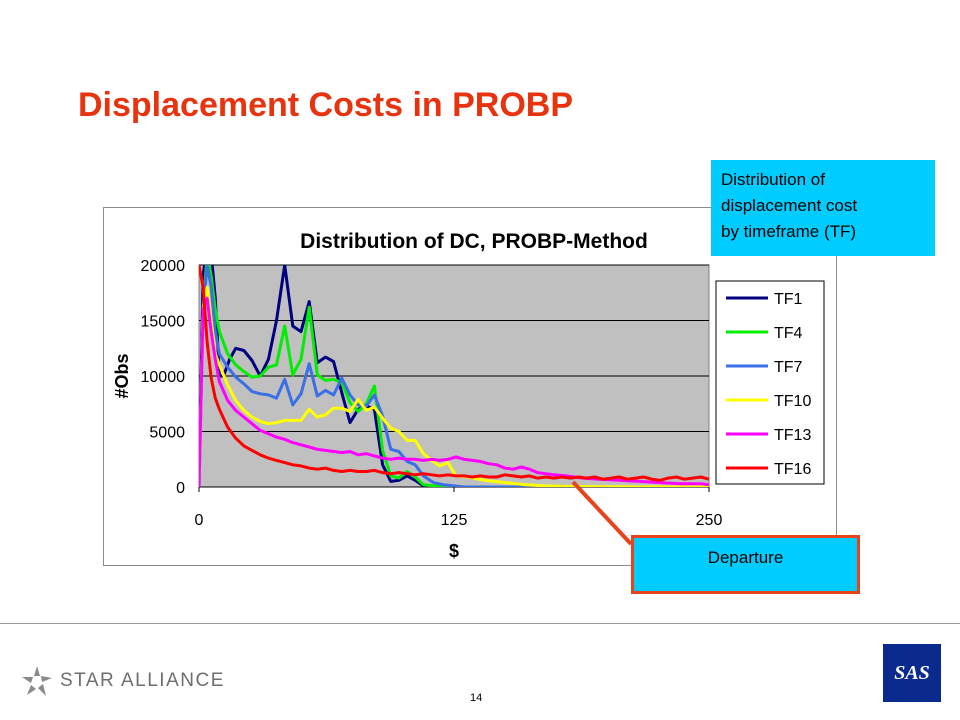  Describe the element at coordinates (167, 433) in the screenshot. I see `y-tick-label: 5000` at that location.